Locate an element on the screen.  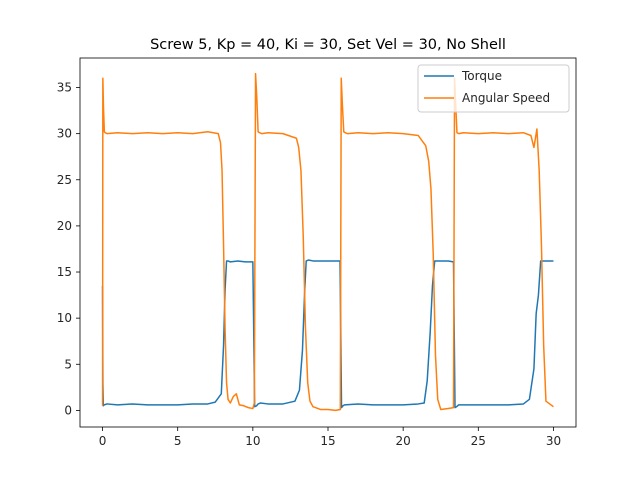
y-tick-label: 35 is located at coordinates (64, 88).